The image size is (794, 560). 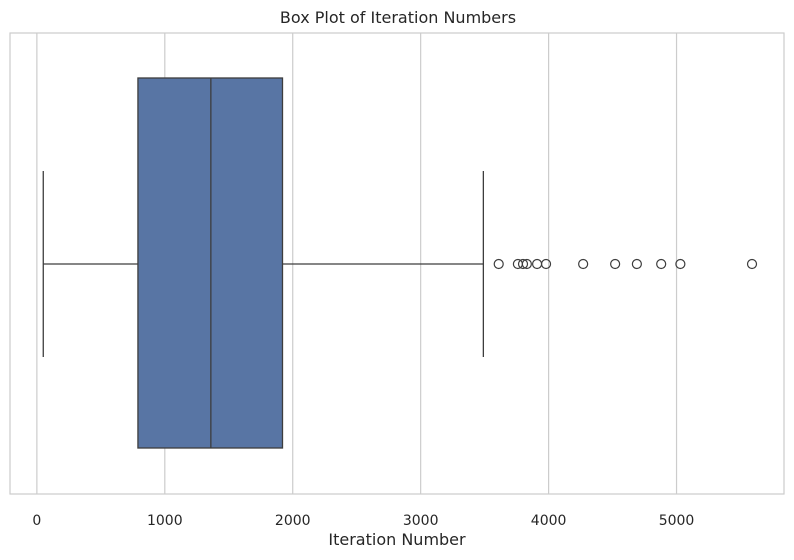 What do you see at coordinates (165, 521) in the screenshot?
I see `x-tick-label: 1000` at bounding box center [165, 521].